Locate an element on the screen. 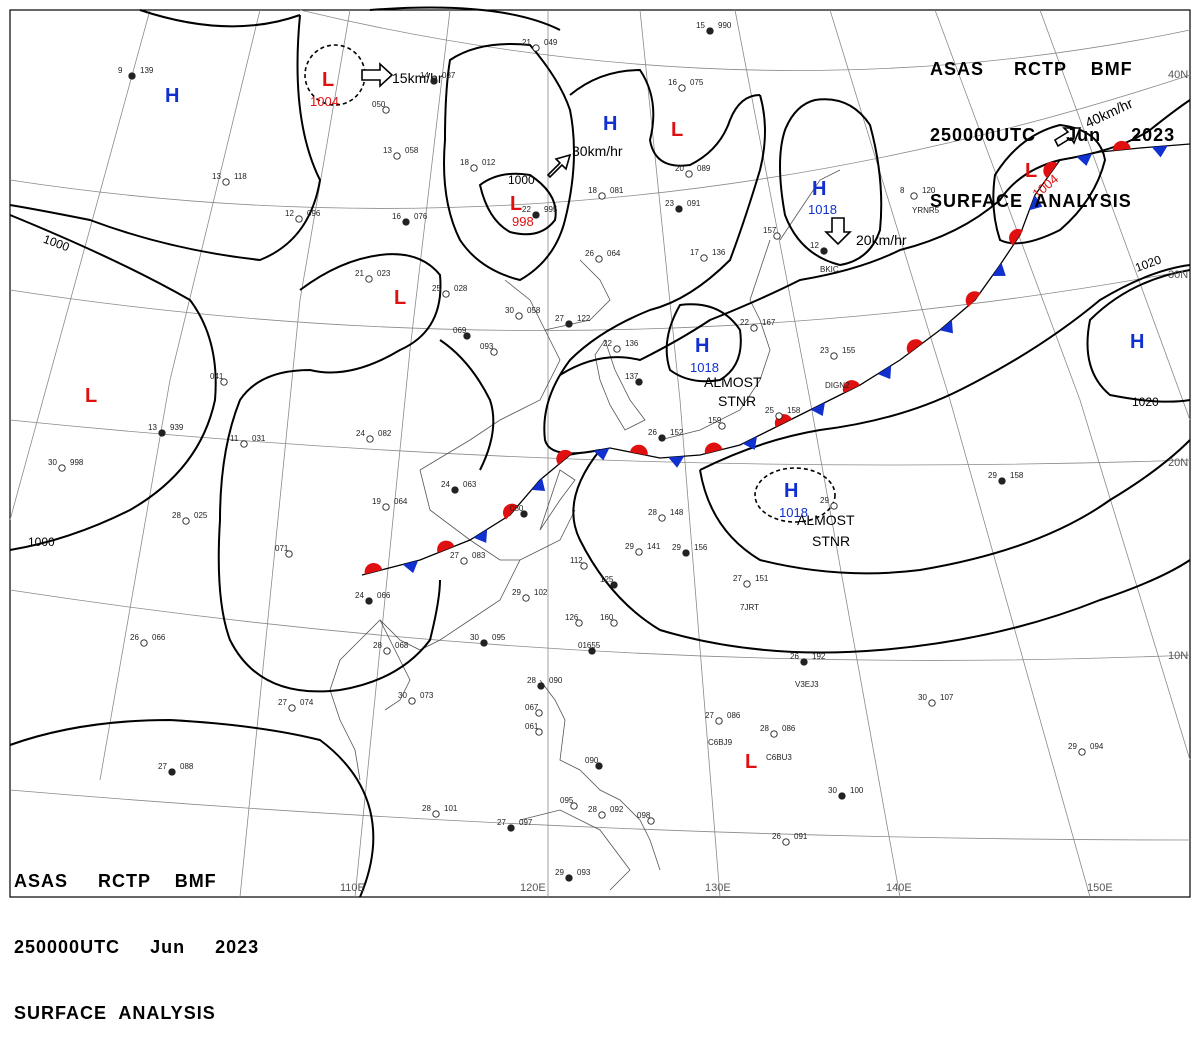 The height and width of the screenshot is (1046, 1200). station-plot: 23 091 is located at coordinates (683, 206).